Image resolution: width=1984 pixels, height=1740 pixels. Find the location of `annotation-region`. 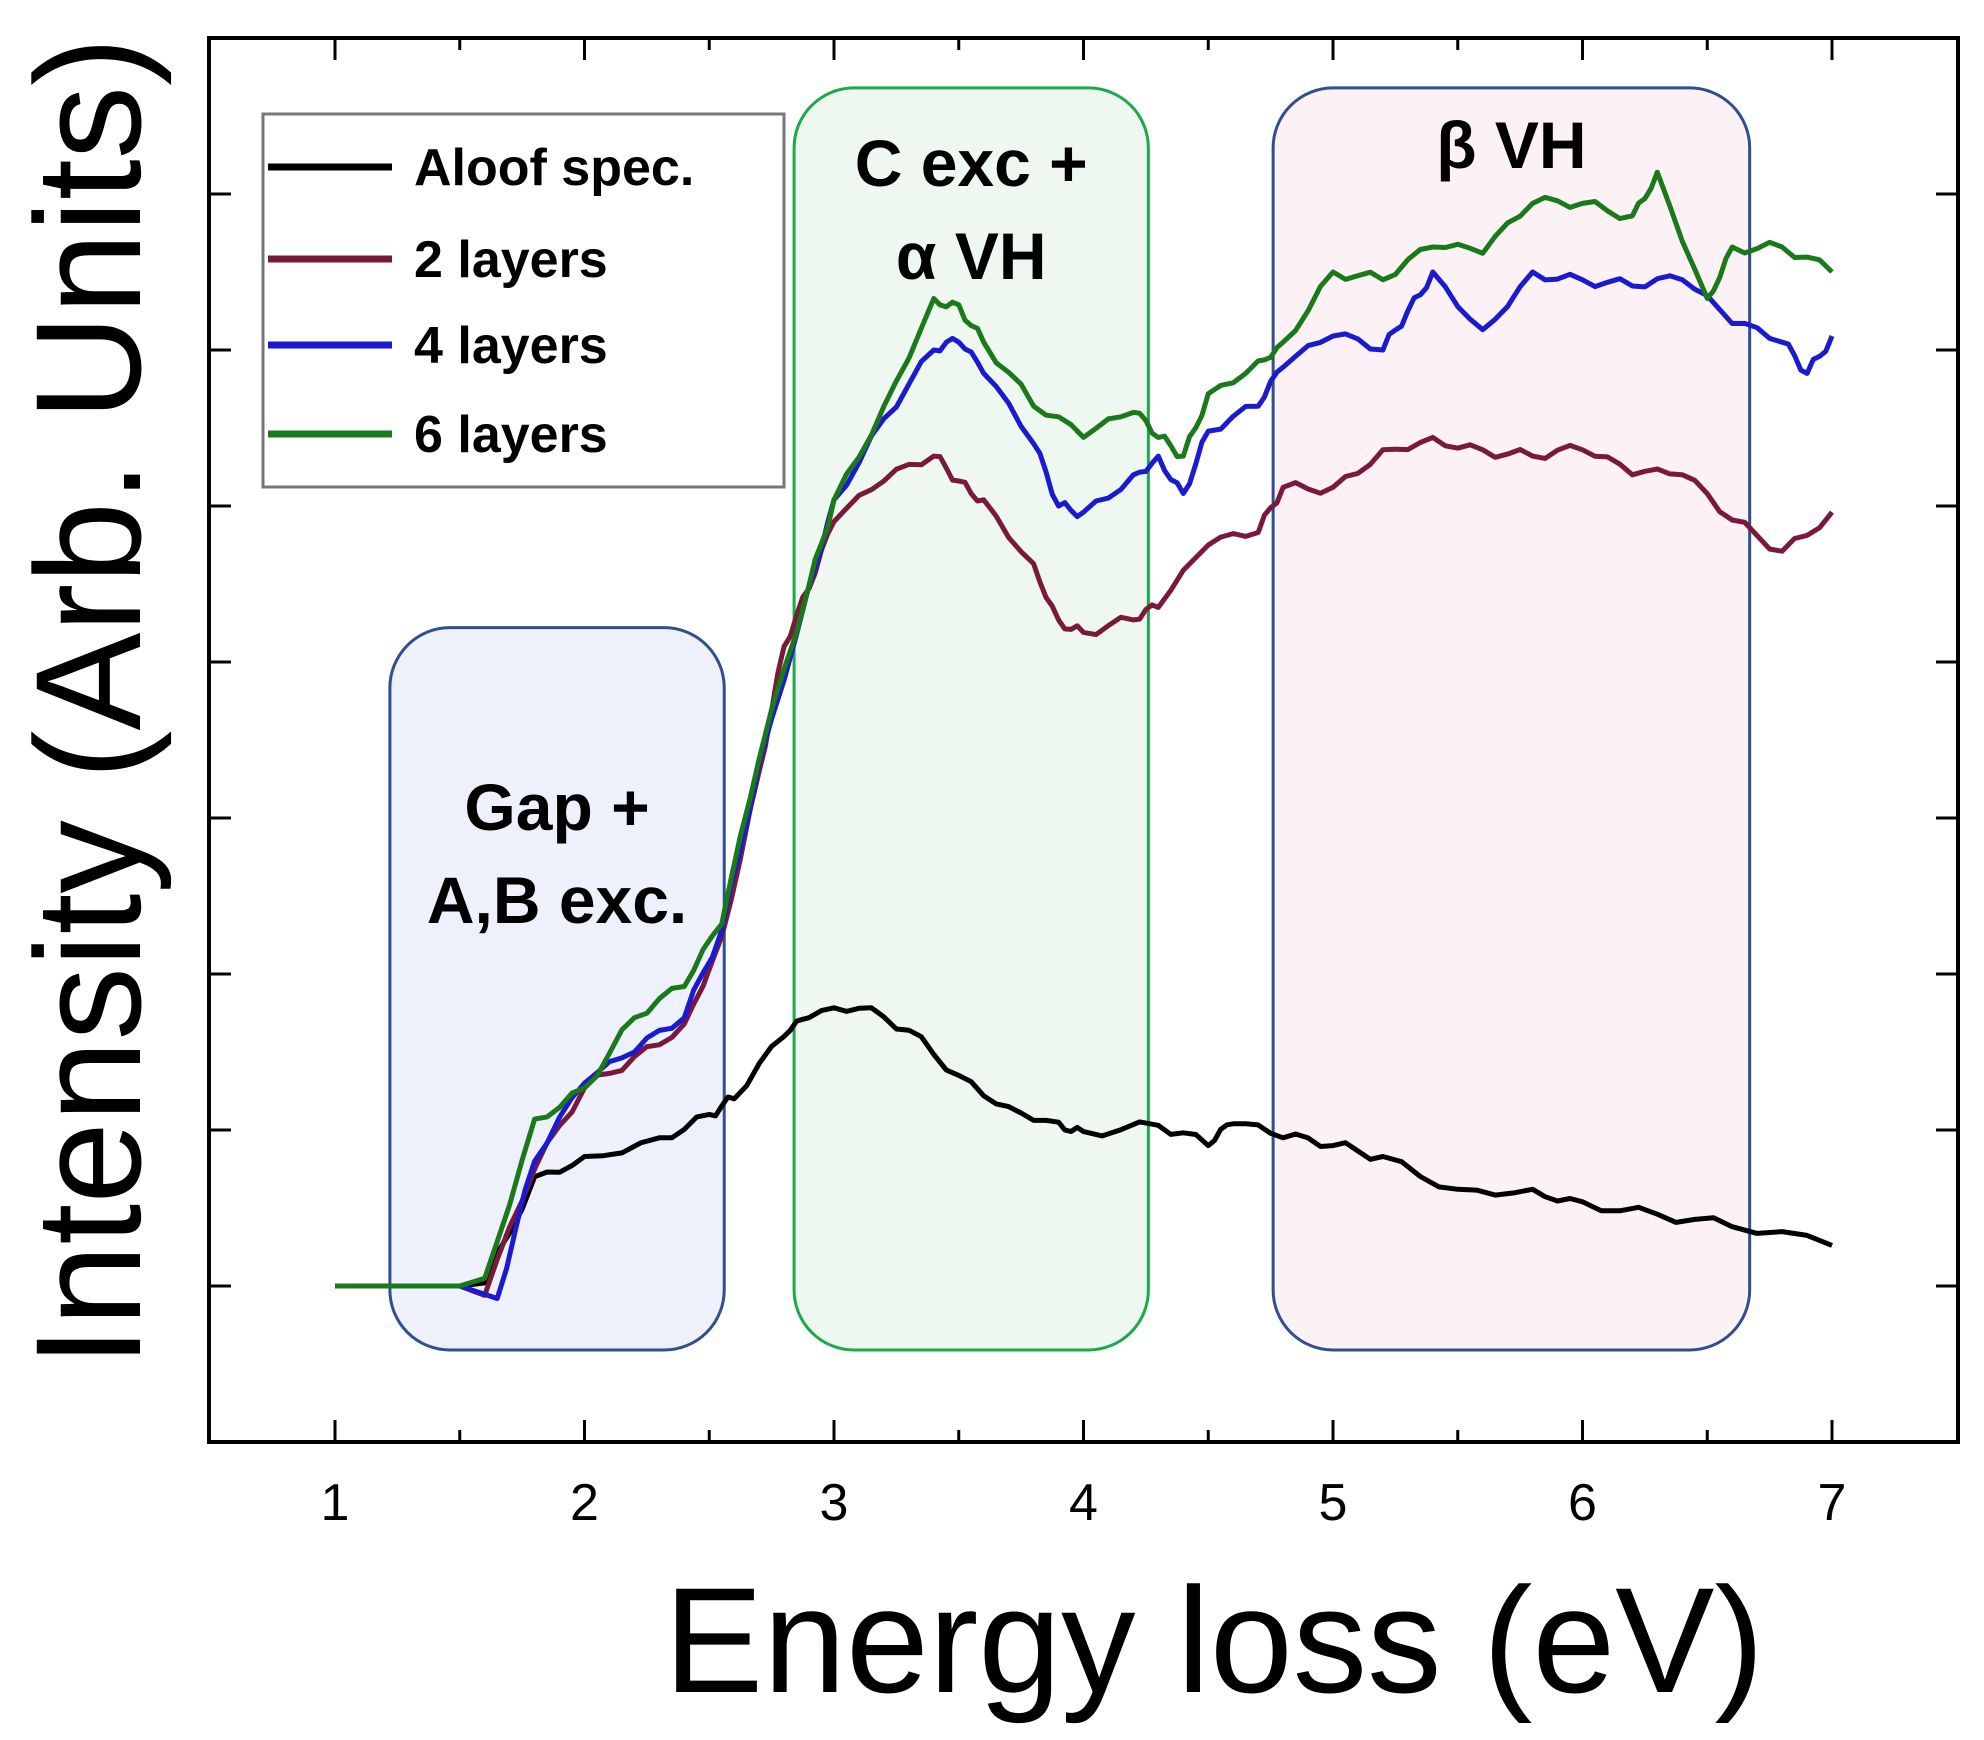

annotation-region is located at coordinates (557, 989).